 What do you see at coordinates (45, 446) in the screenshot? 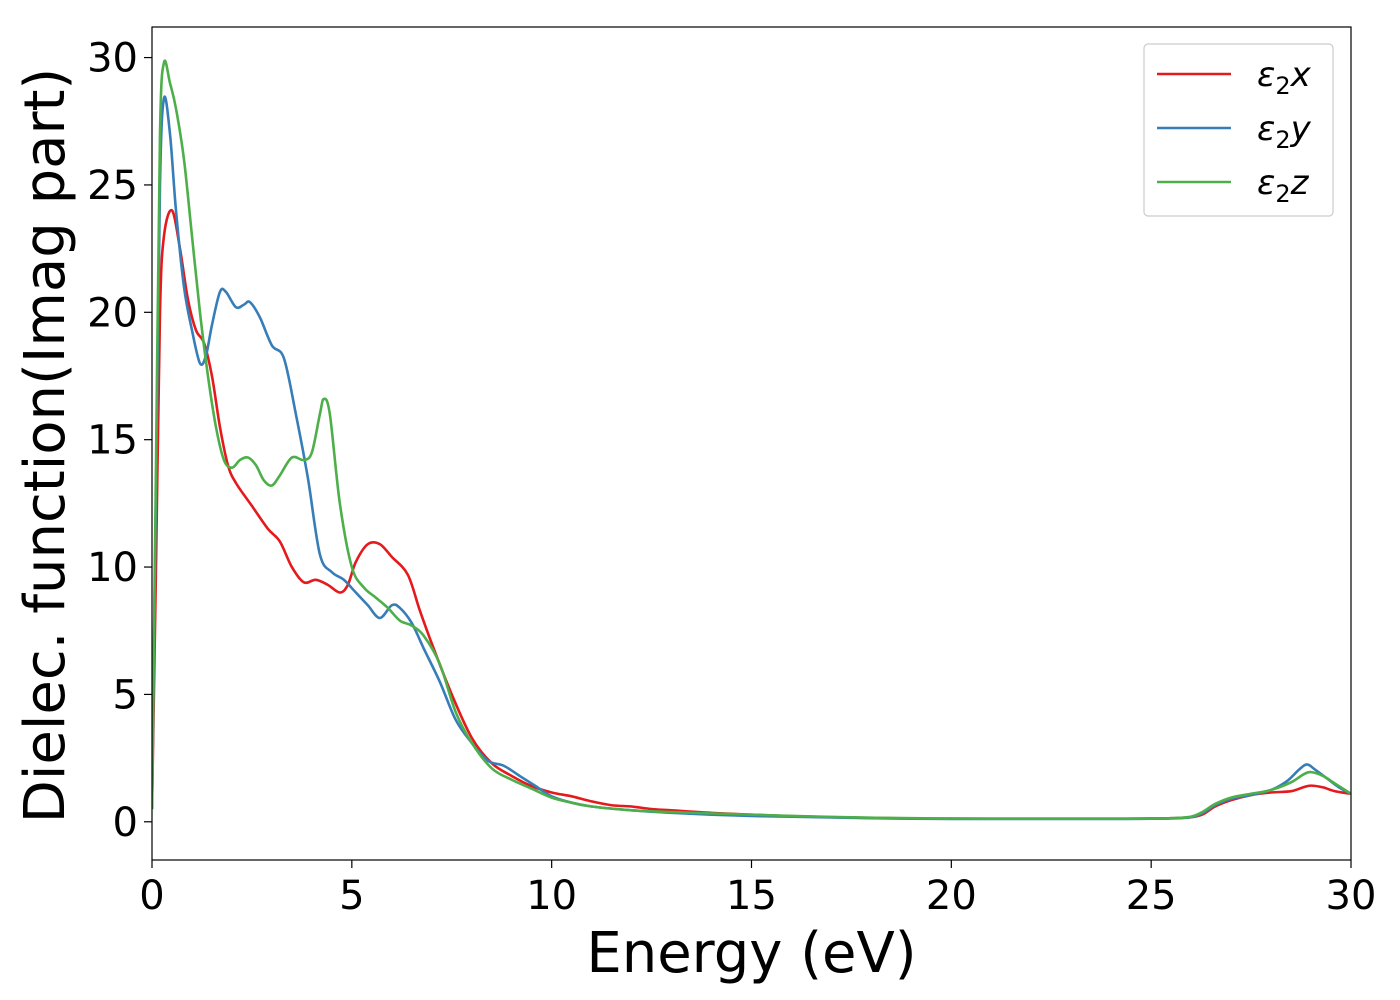
I see `y-axis-title: Dielec. function(Imag part)` at bounding box center [45, 446].